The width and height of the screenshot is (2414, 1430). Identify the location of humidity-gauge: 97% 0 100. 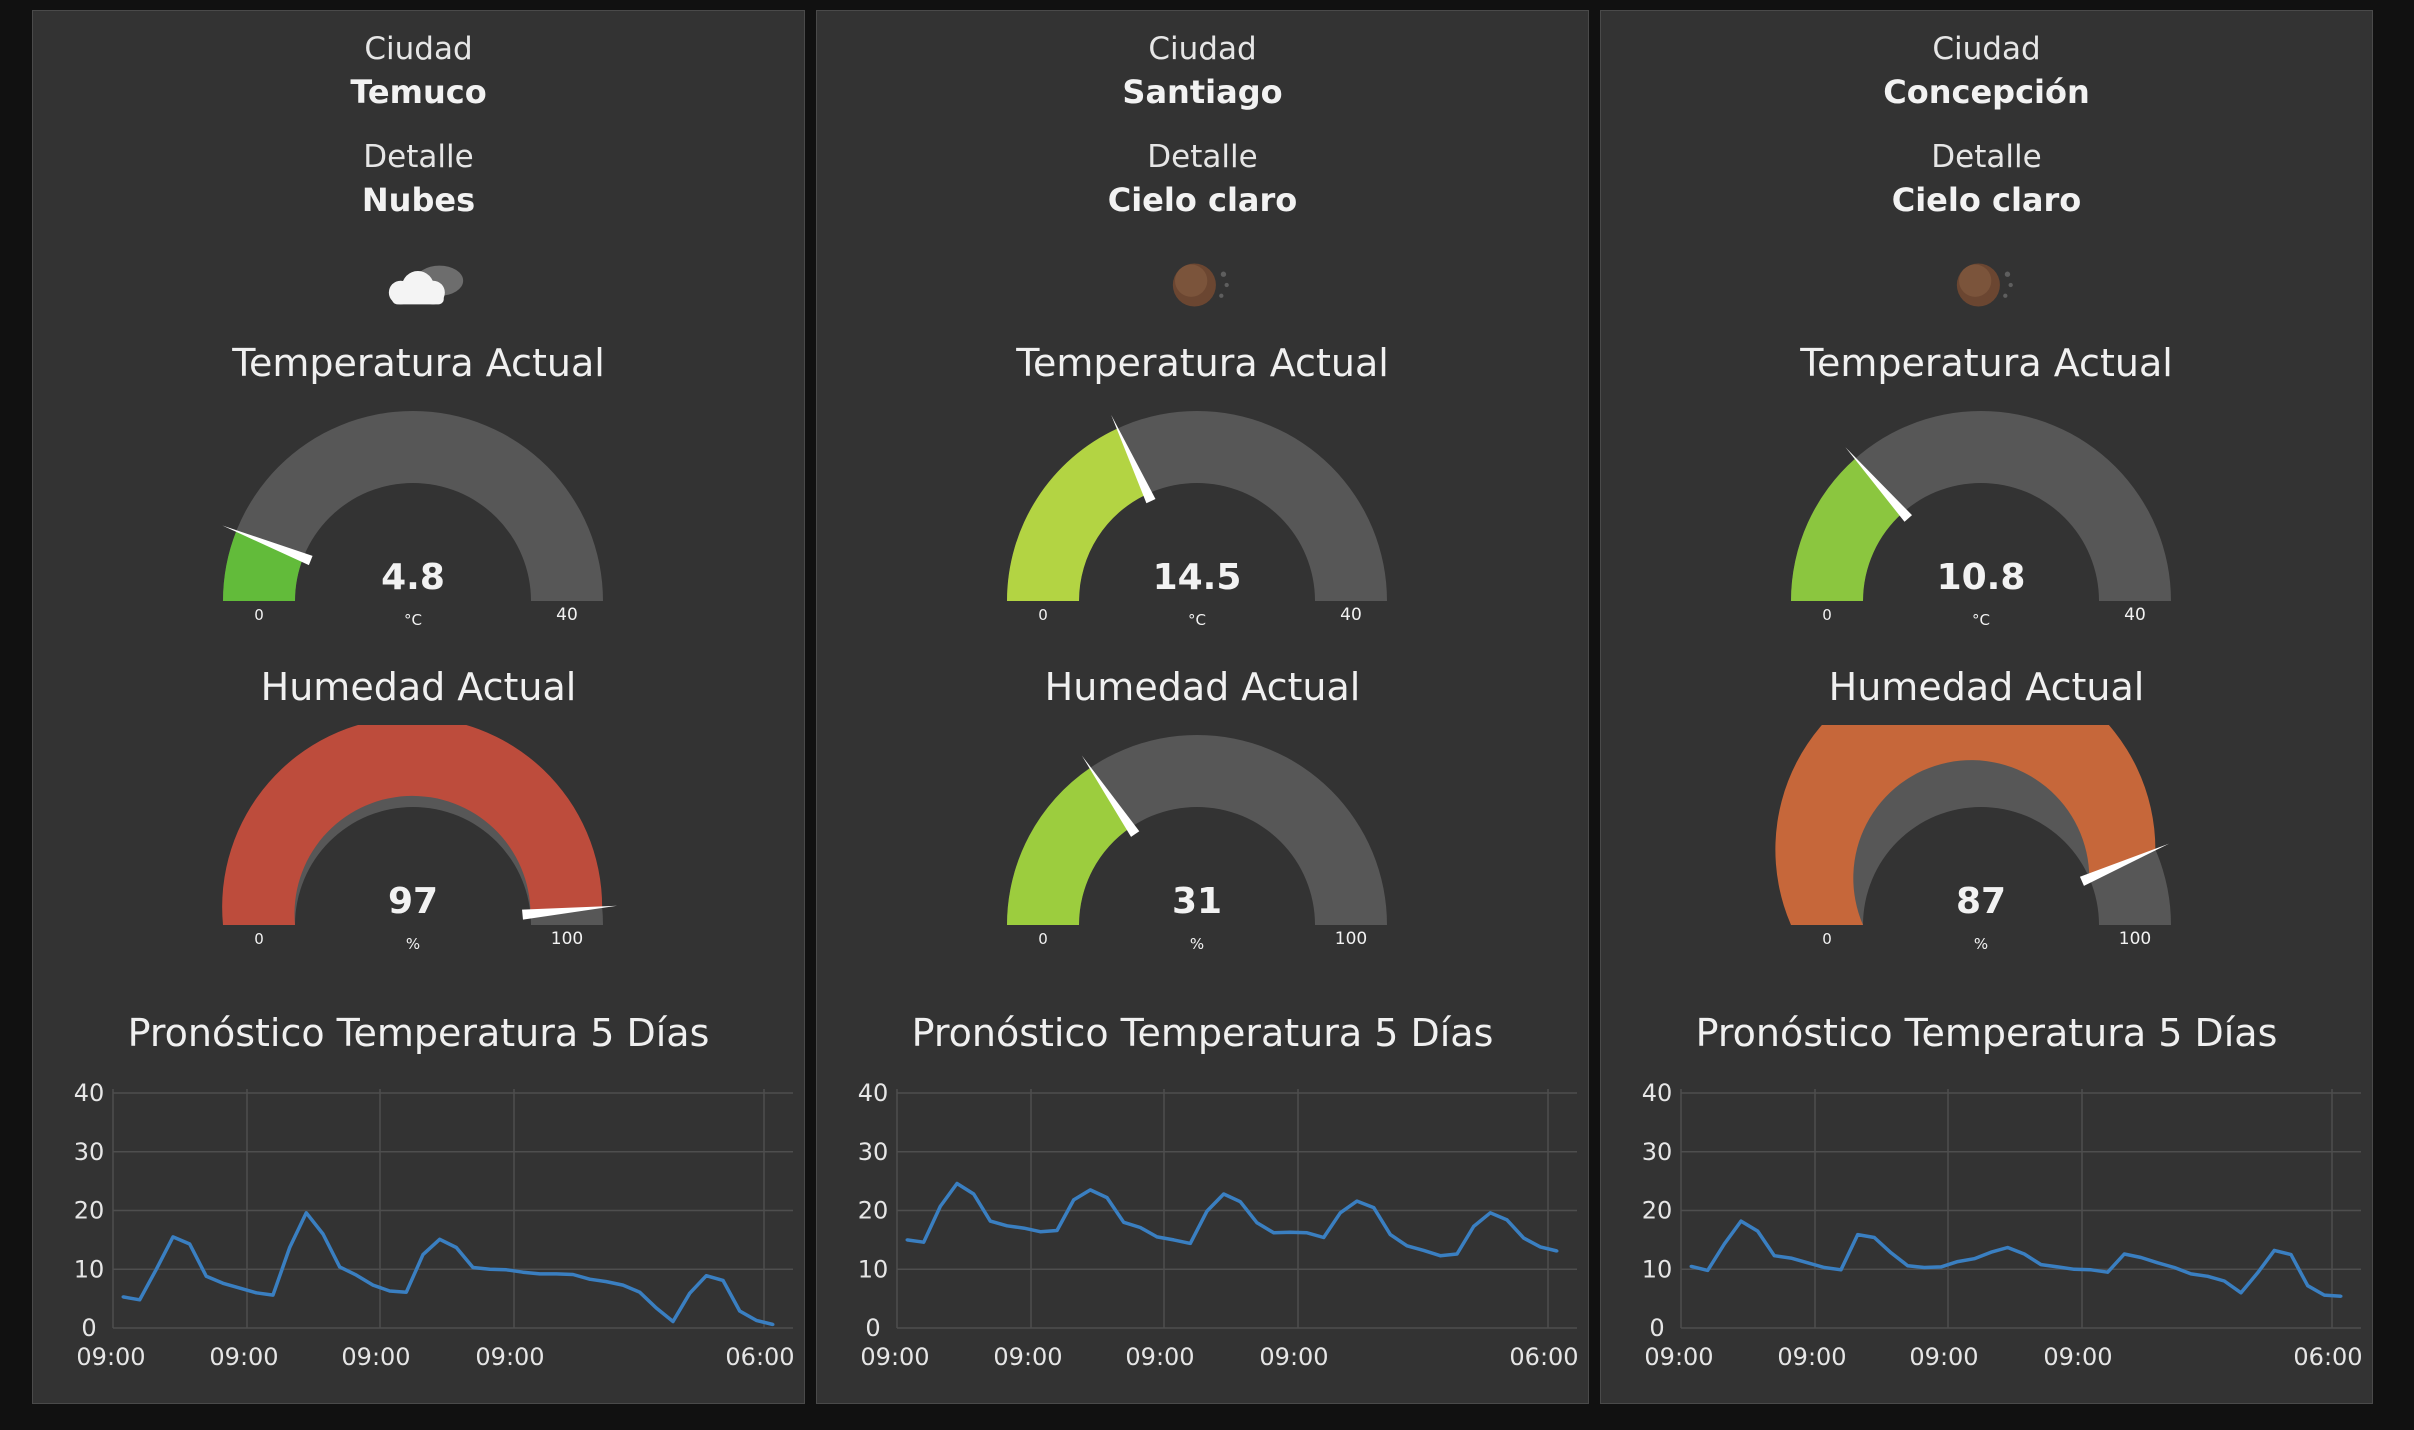
(420, 839).